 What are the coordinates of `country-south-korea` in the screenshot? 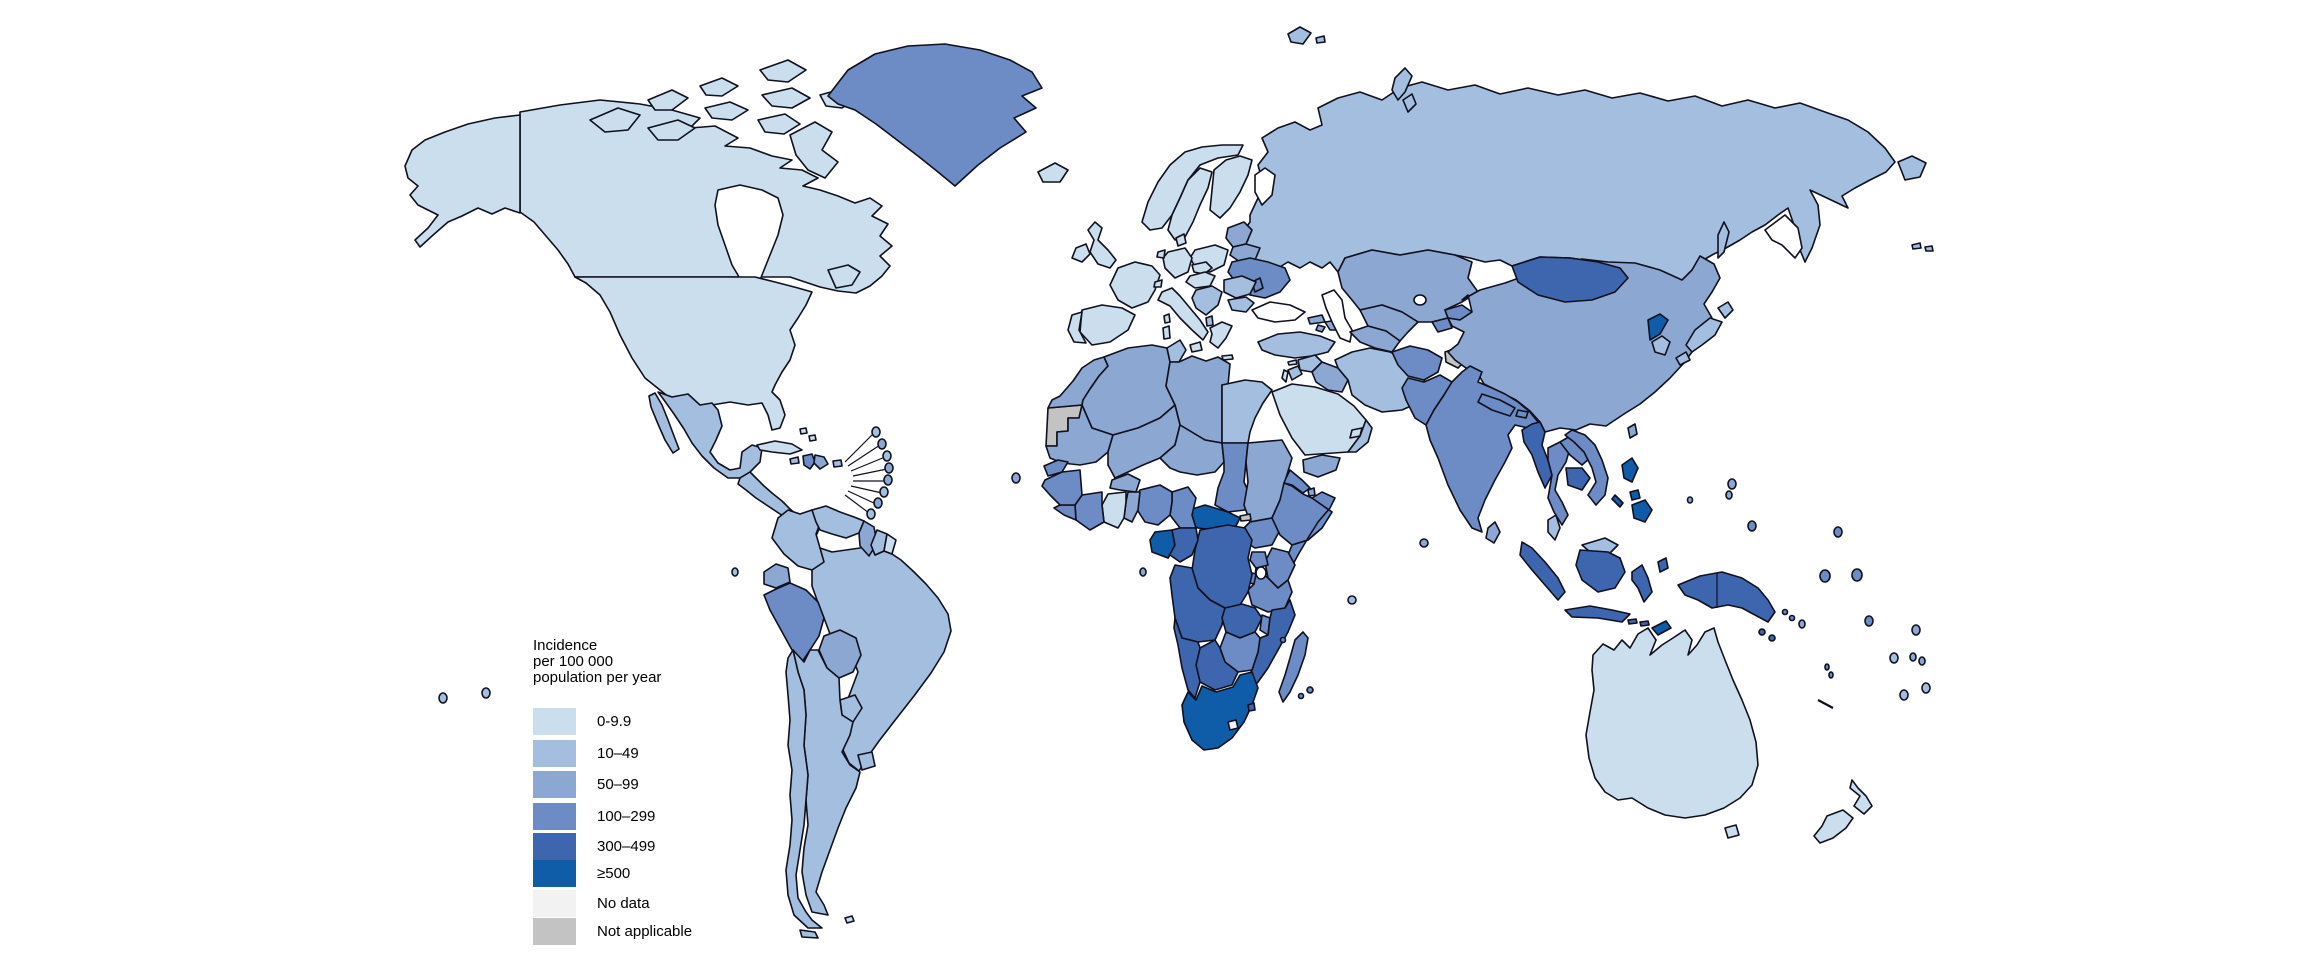 It's located at (1661, 345).